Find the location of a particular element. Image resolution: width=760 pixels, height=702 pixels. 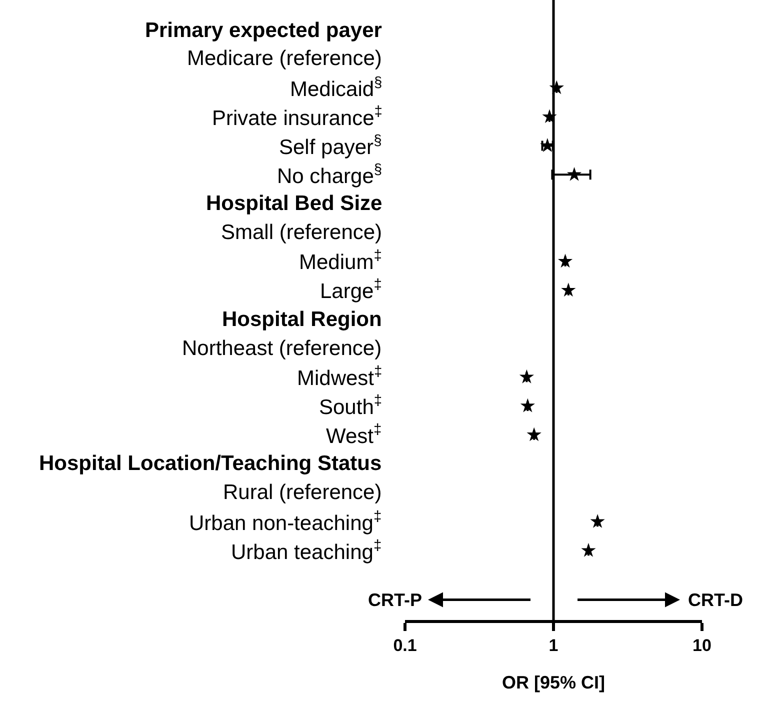

y-tick-label: Hospital Location/Teaching Status is located at coordinates (210, 463).